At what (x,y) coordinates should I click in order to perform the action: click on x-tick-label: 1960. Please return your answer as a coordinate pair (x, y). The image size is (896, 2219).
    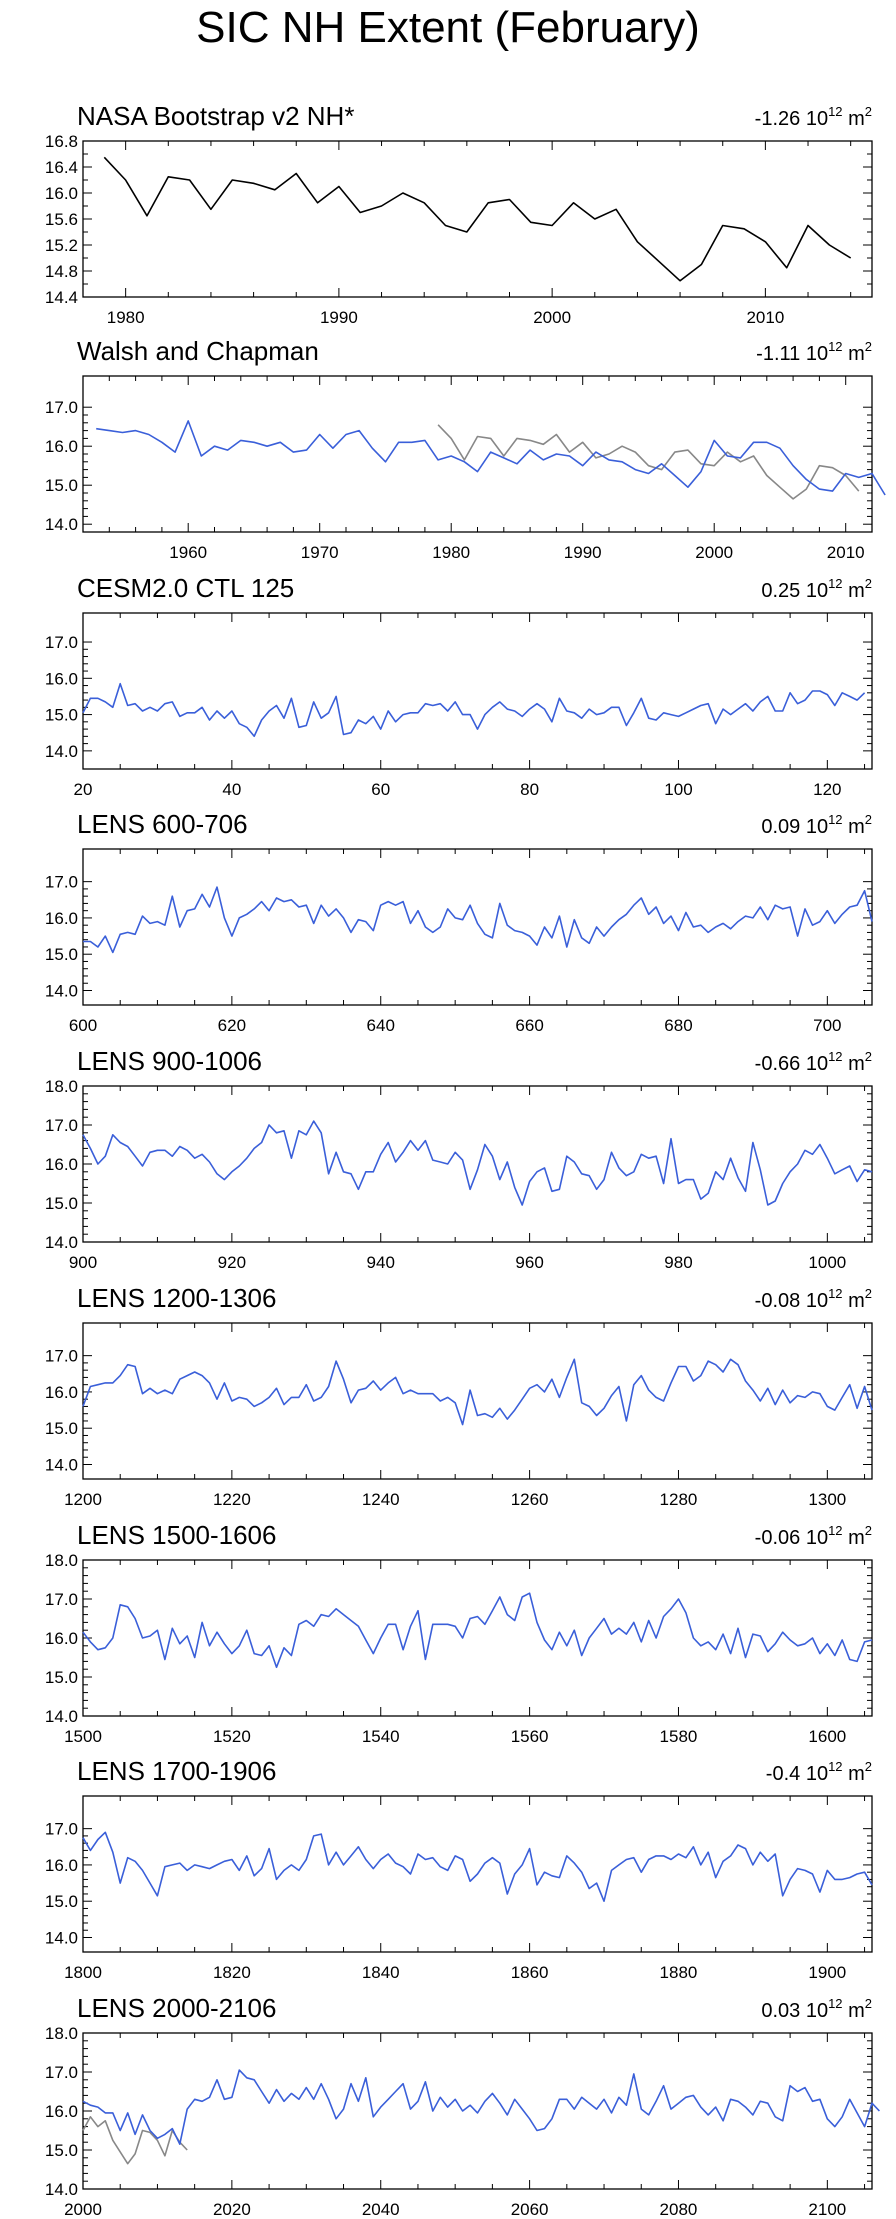
    Looking at the image, I should click on (188, 552).